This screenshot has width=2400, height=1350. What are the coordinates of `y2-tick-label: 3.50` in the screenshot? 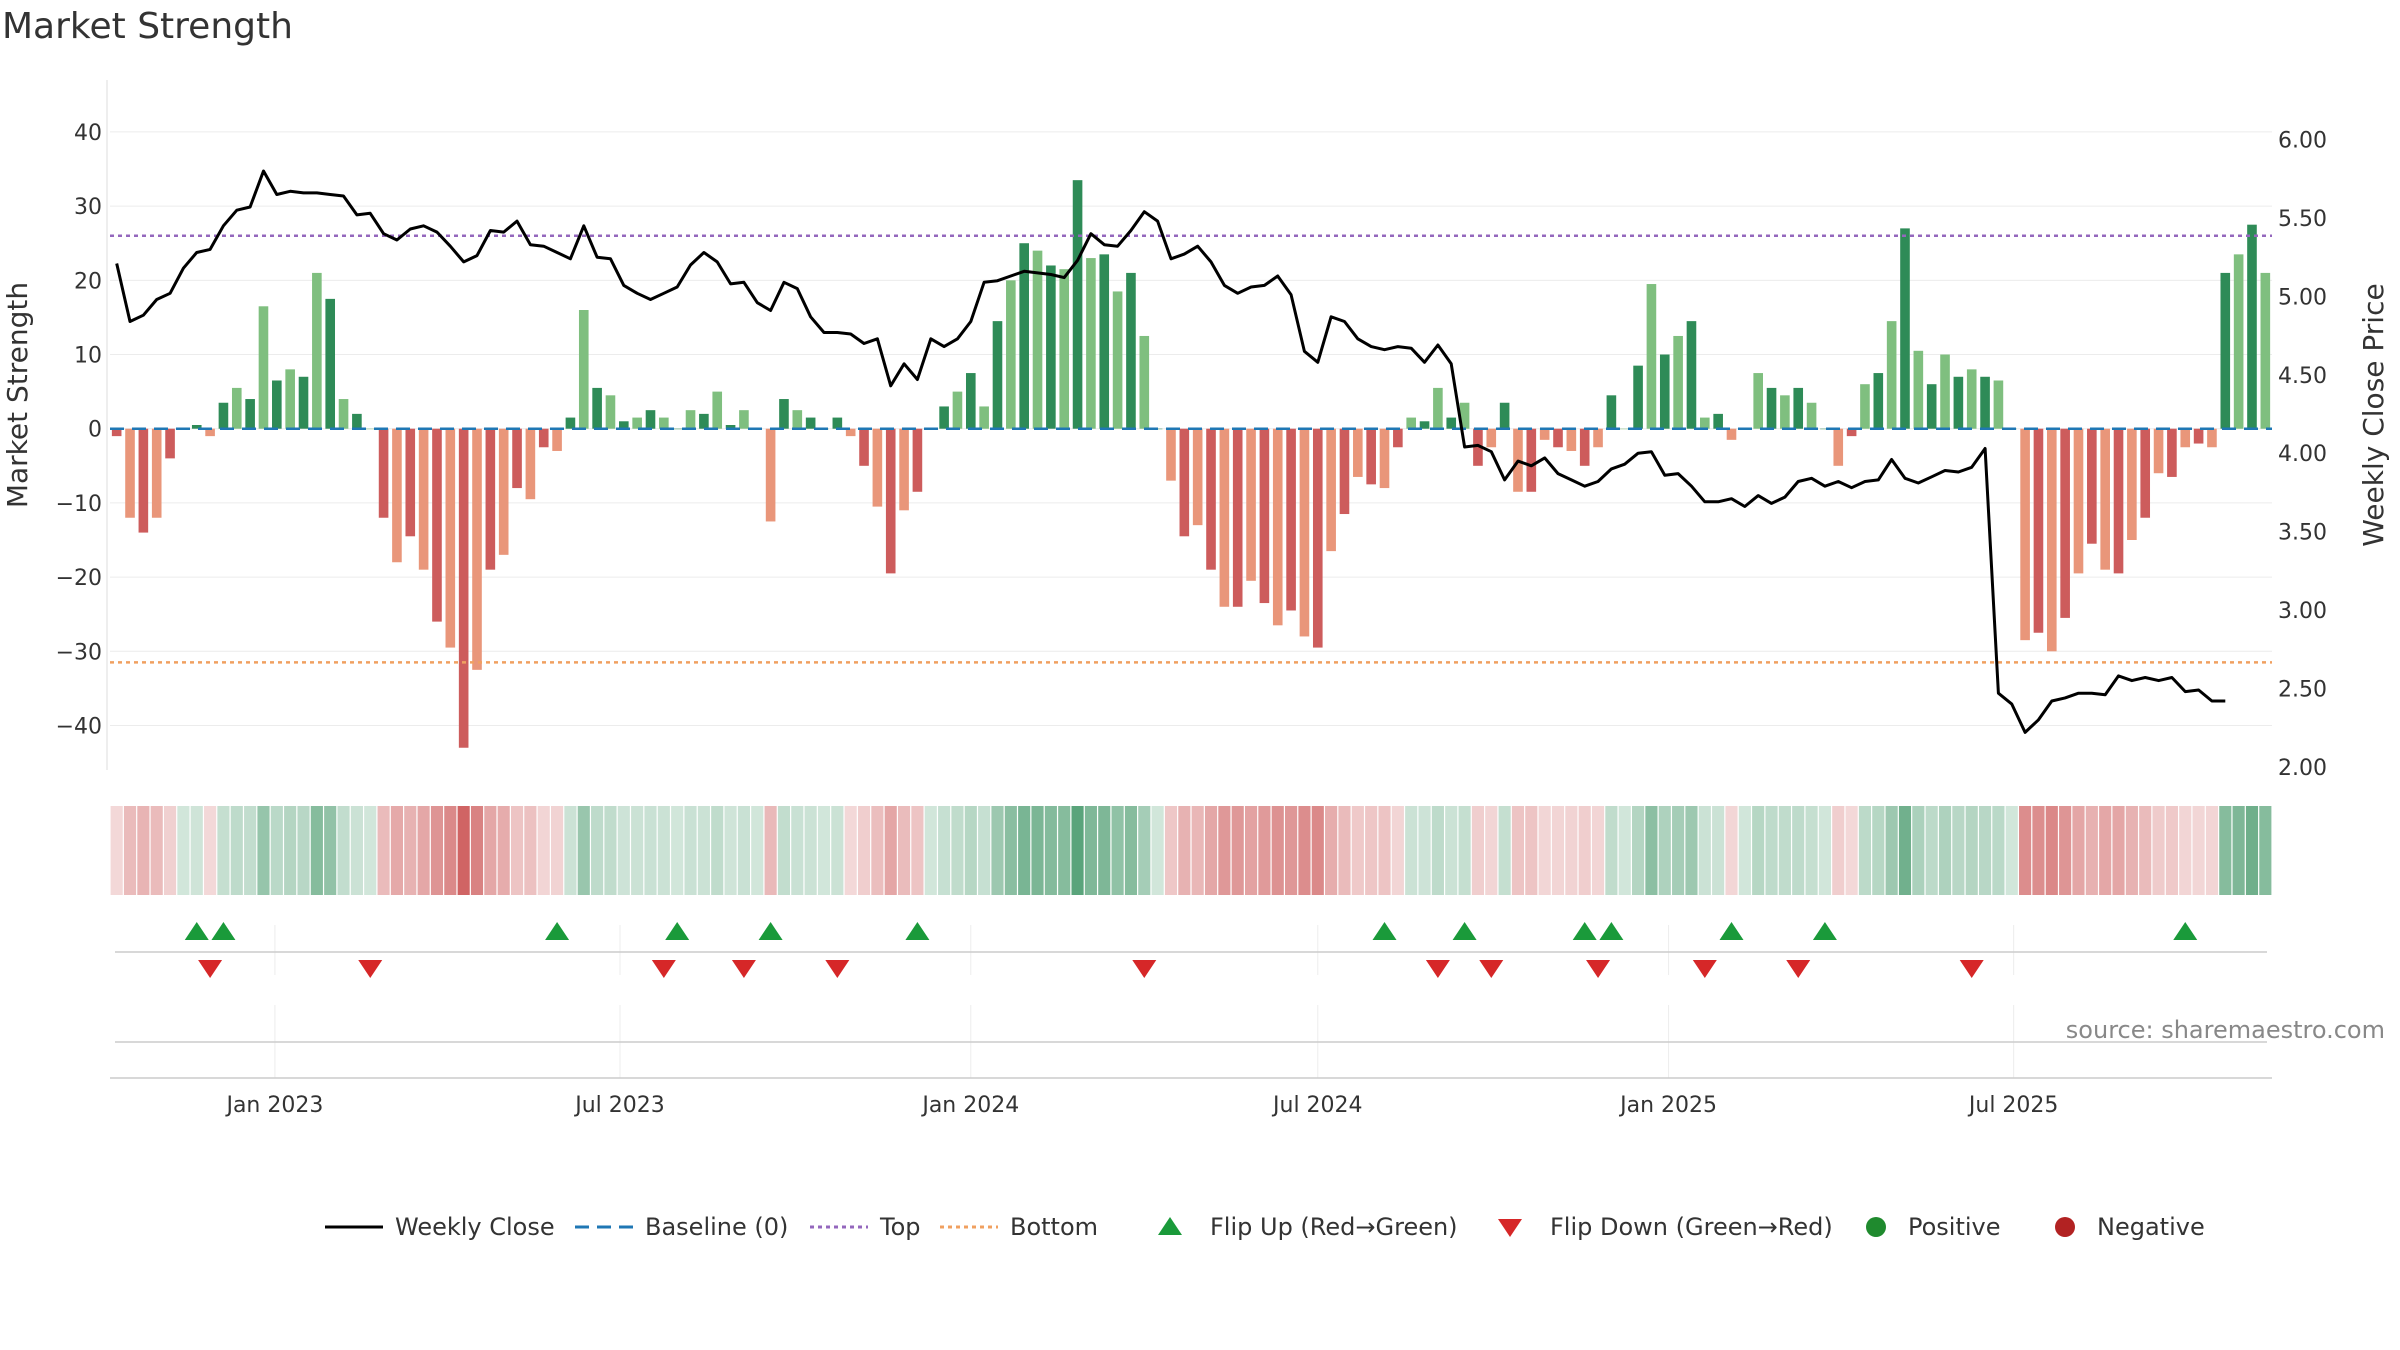 It's located at (2302, 533).